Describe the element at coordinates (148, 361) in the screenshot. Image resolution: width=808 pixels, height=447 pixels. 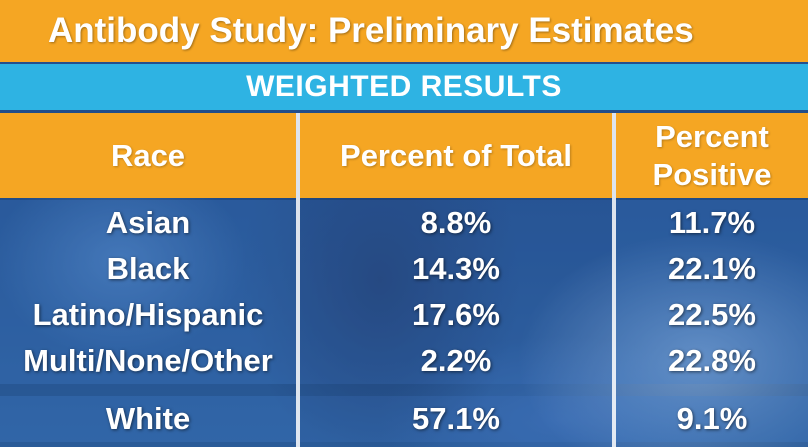
I see `table-cell-race: Multi/None/Other` at that location.